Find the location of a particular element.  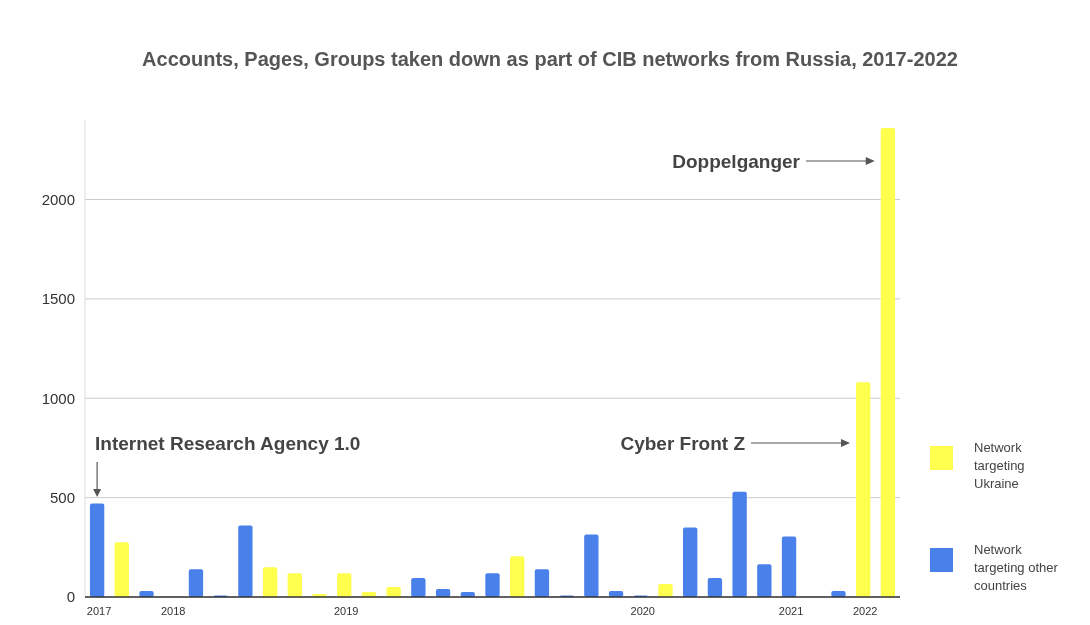

legend-label: Network targeting other countries is located at coordinates (1016, 567).